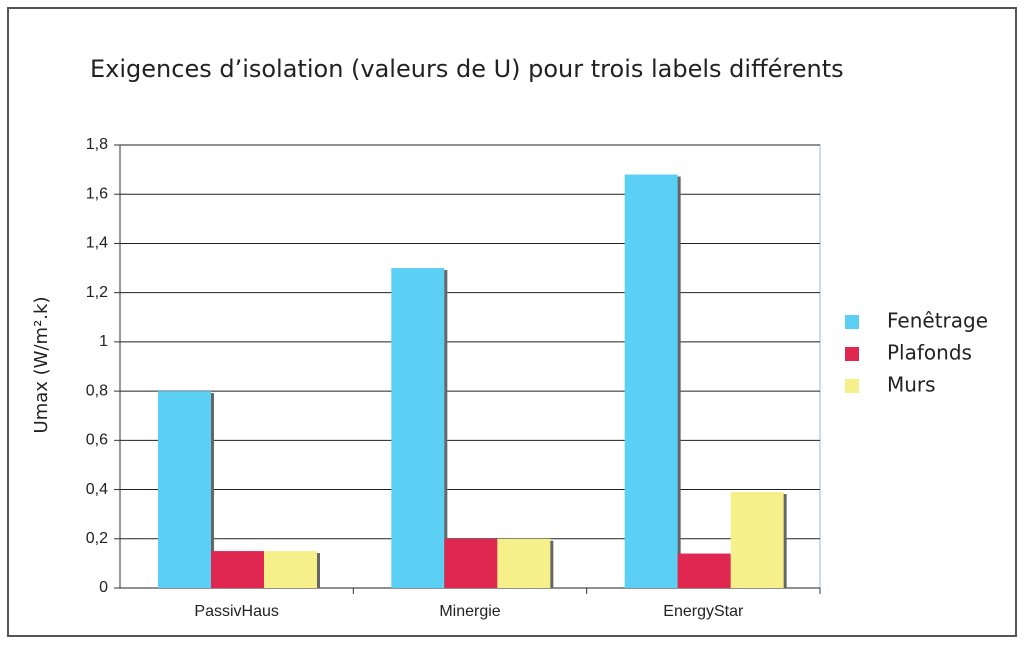  What do you see at coordinates (97, 193) in the screenshot?
I see `y-tick-label: 1,6` at bounding box center [97, 193].